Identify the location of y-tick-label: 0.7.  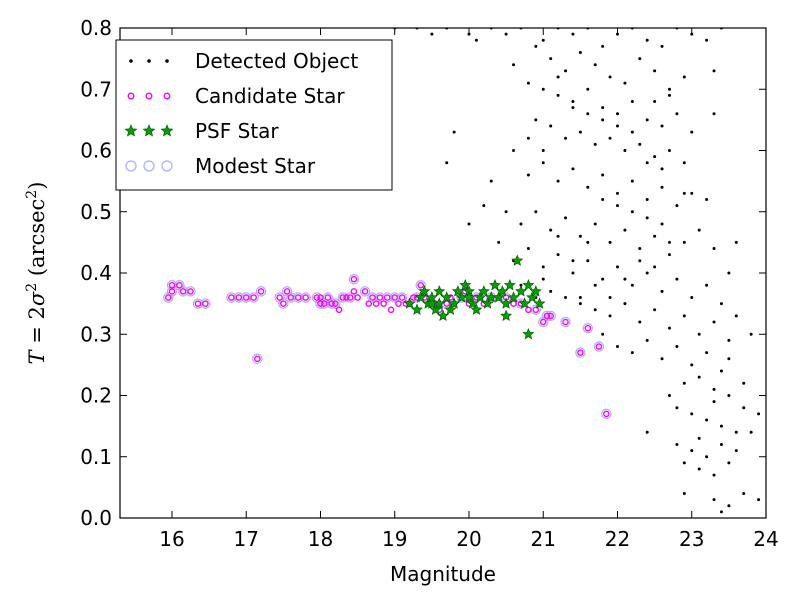
(96, 89).